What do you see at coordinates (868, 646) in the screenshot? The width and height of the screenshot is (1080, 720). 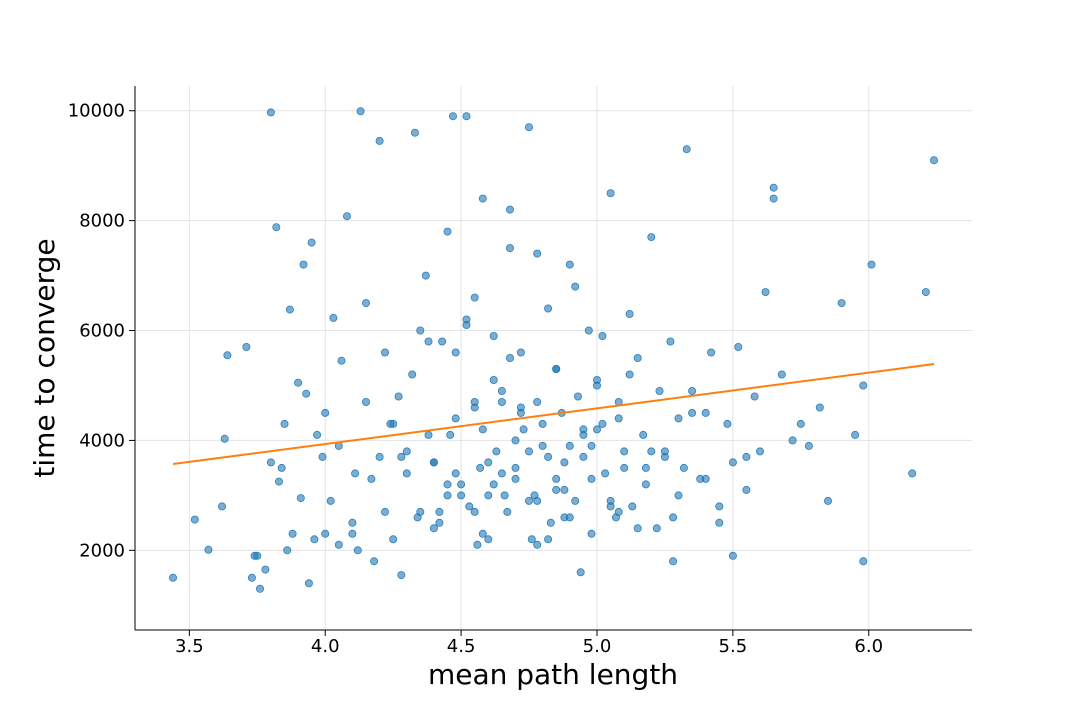 I see `x-tick-label: 6.0` at bounding box center [868, 646].